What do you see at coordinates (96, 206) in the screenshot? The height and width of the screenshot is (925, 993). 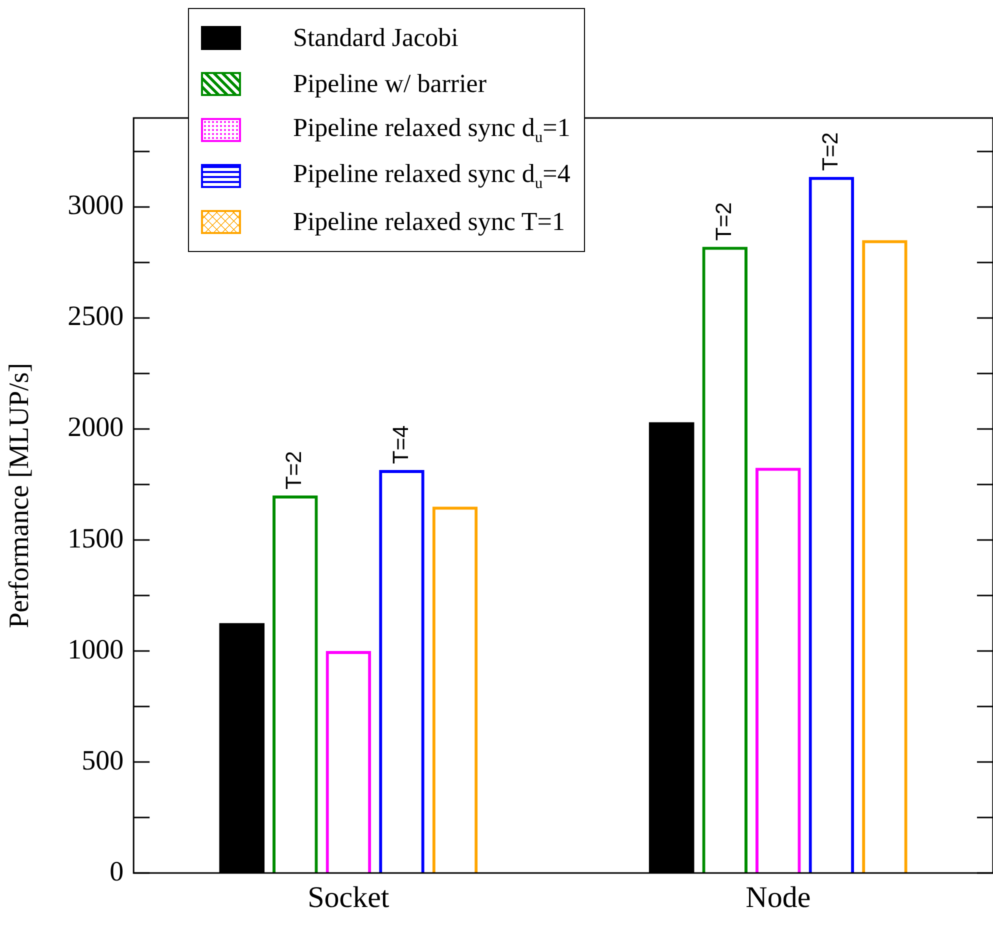 I see `y-tick-label: 3000` at bounding box center [96, 206].